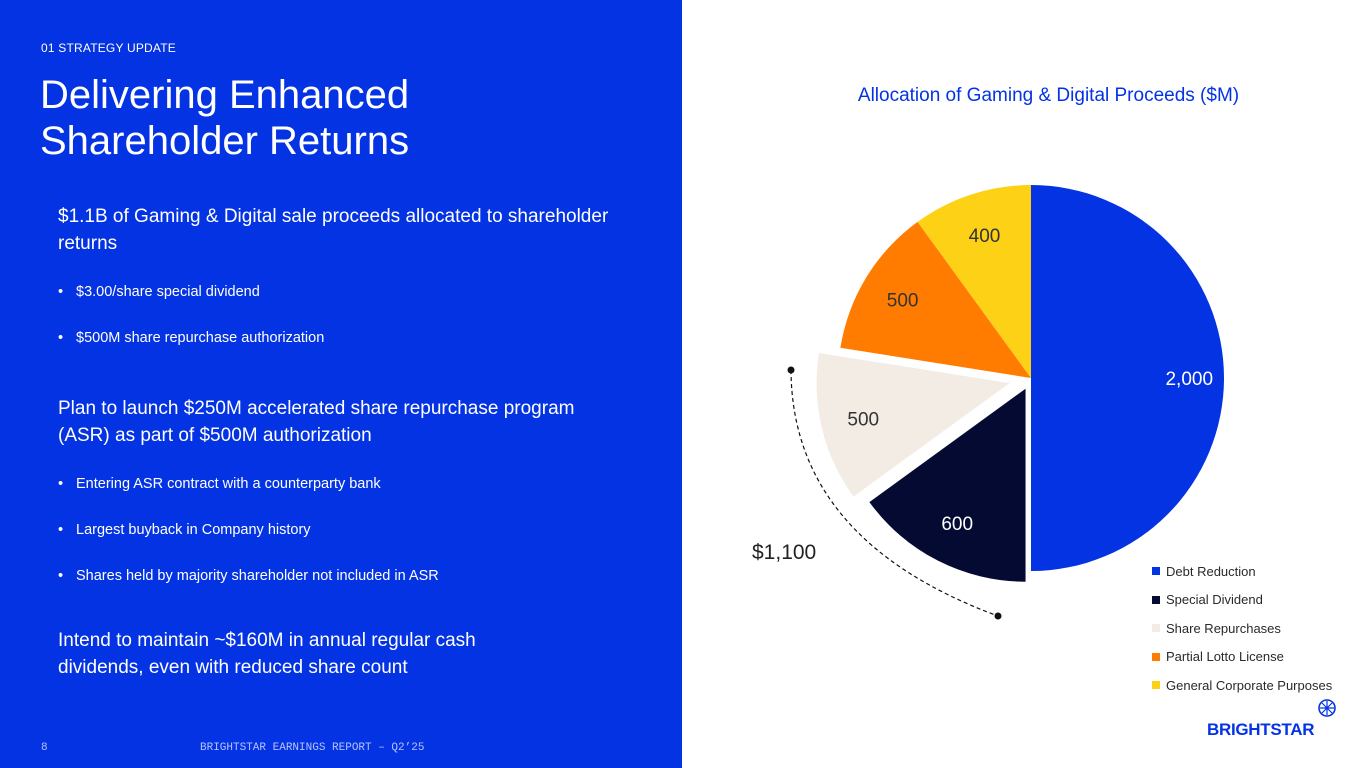 This screenshot has width=1365, height=768. I want to click on bracket-arc, so click(894, 493).